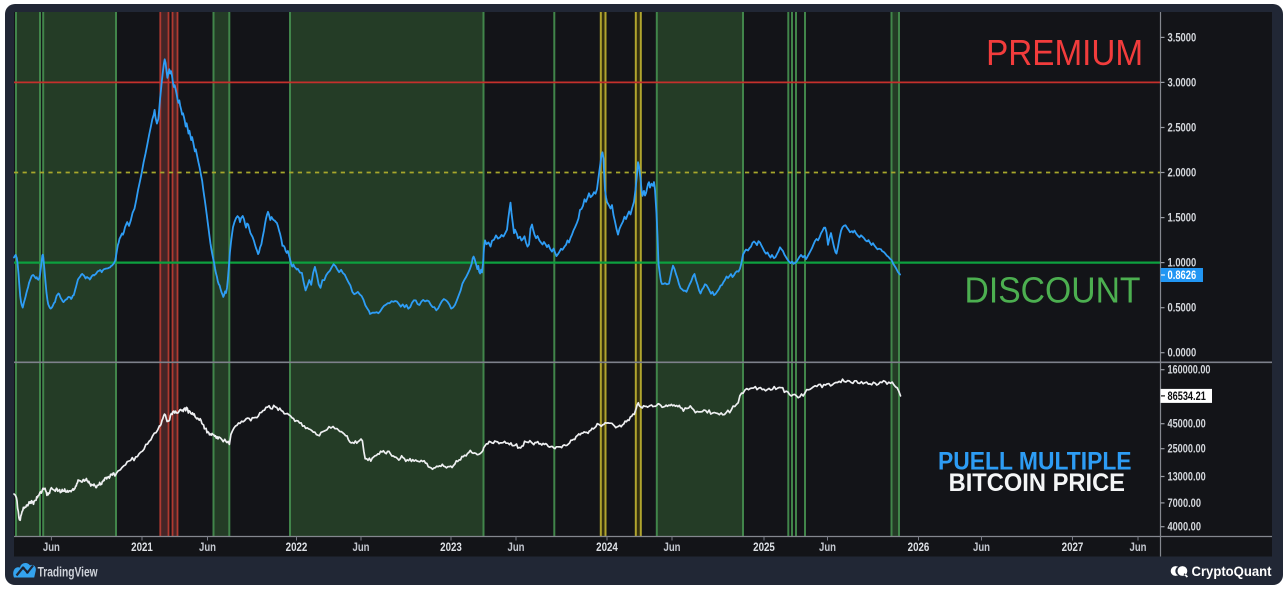  What do you see at coordinates (451, 548) in the screenshot?
I see `svg-text: 2023` at bounding box center [451, 548].